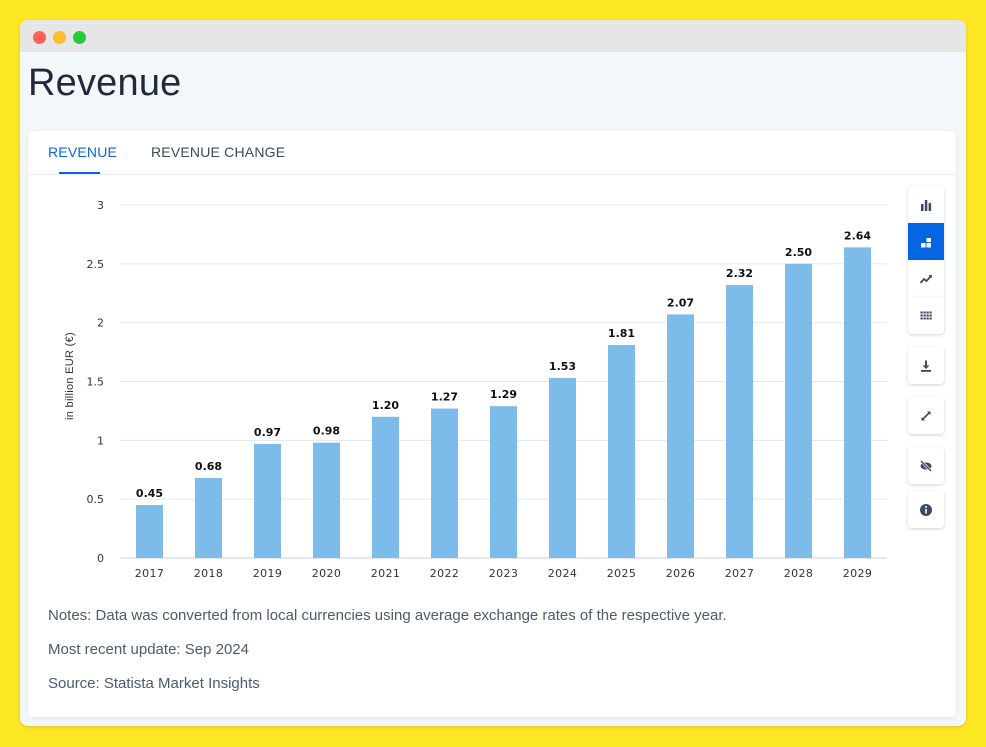 This screenshot has height=747, width=986. I want to click on bar-chart-icon, so click(926, 205).